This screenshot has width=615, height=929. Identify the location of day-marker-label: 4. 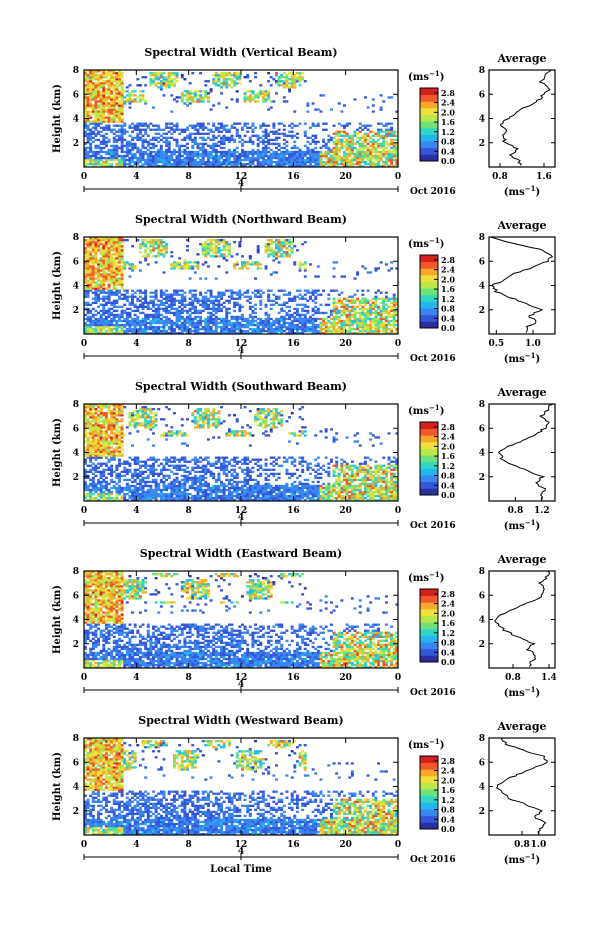
(241, 184).